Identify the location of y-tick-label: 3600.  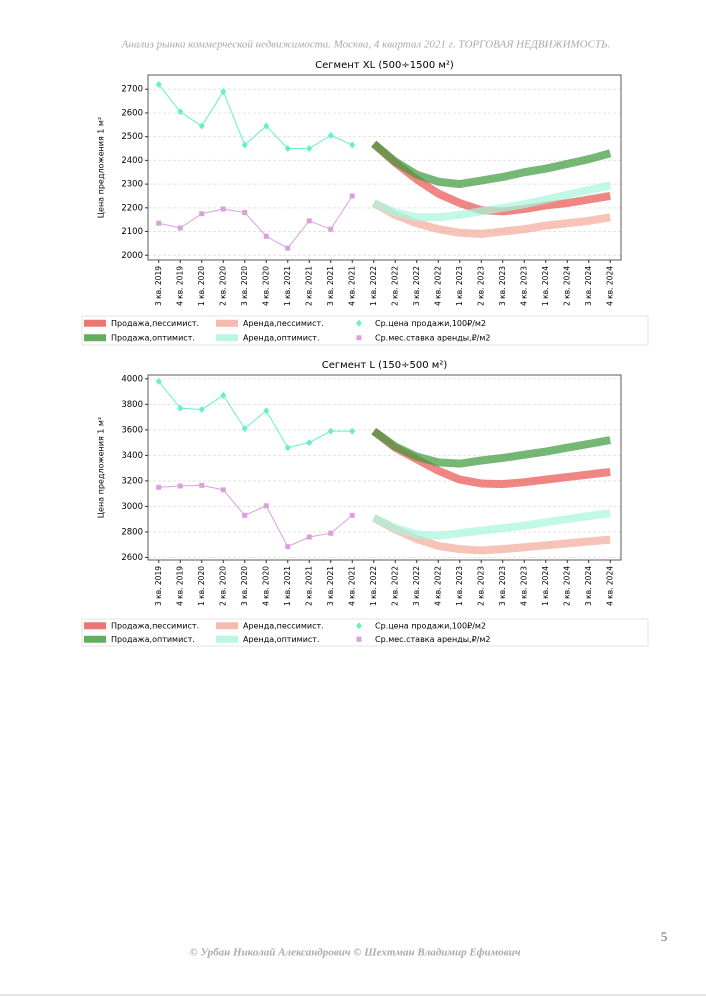
(132, 430).